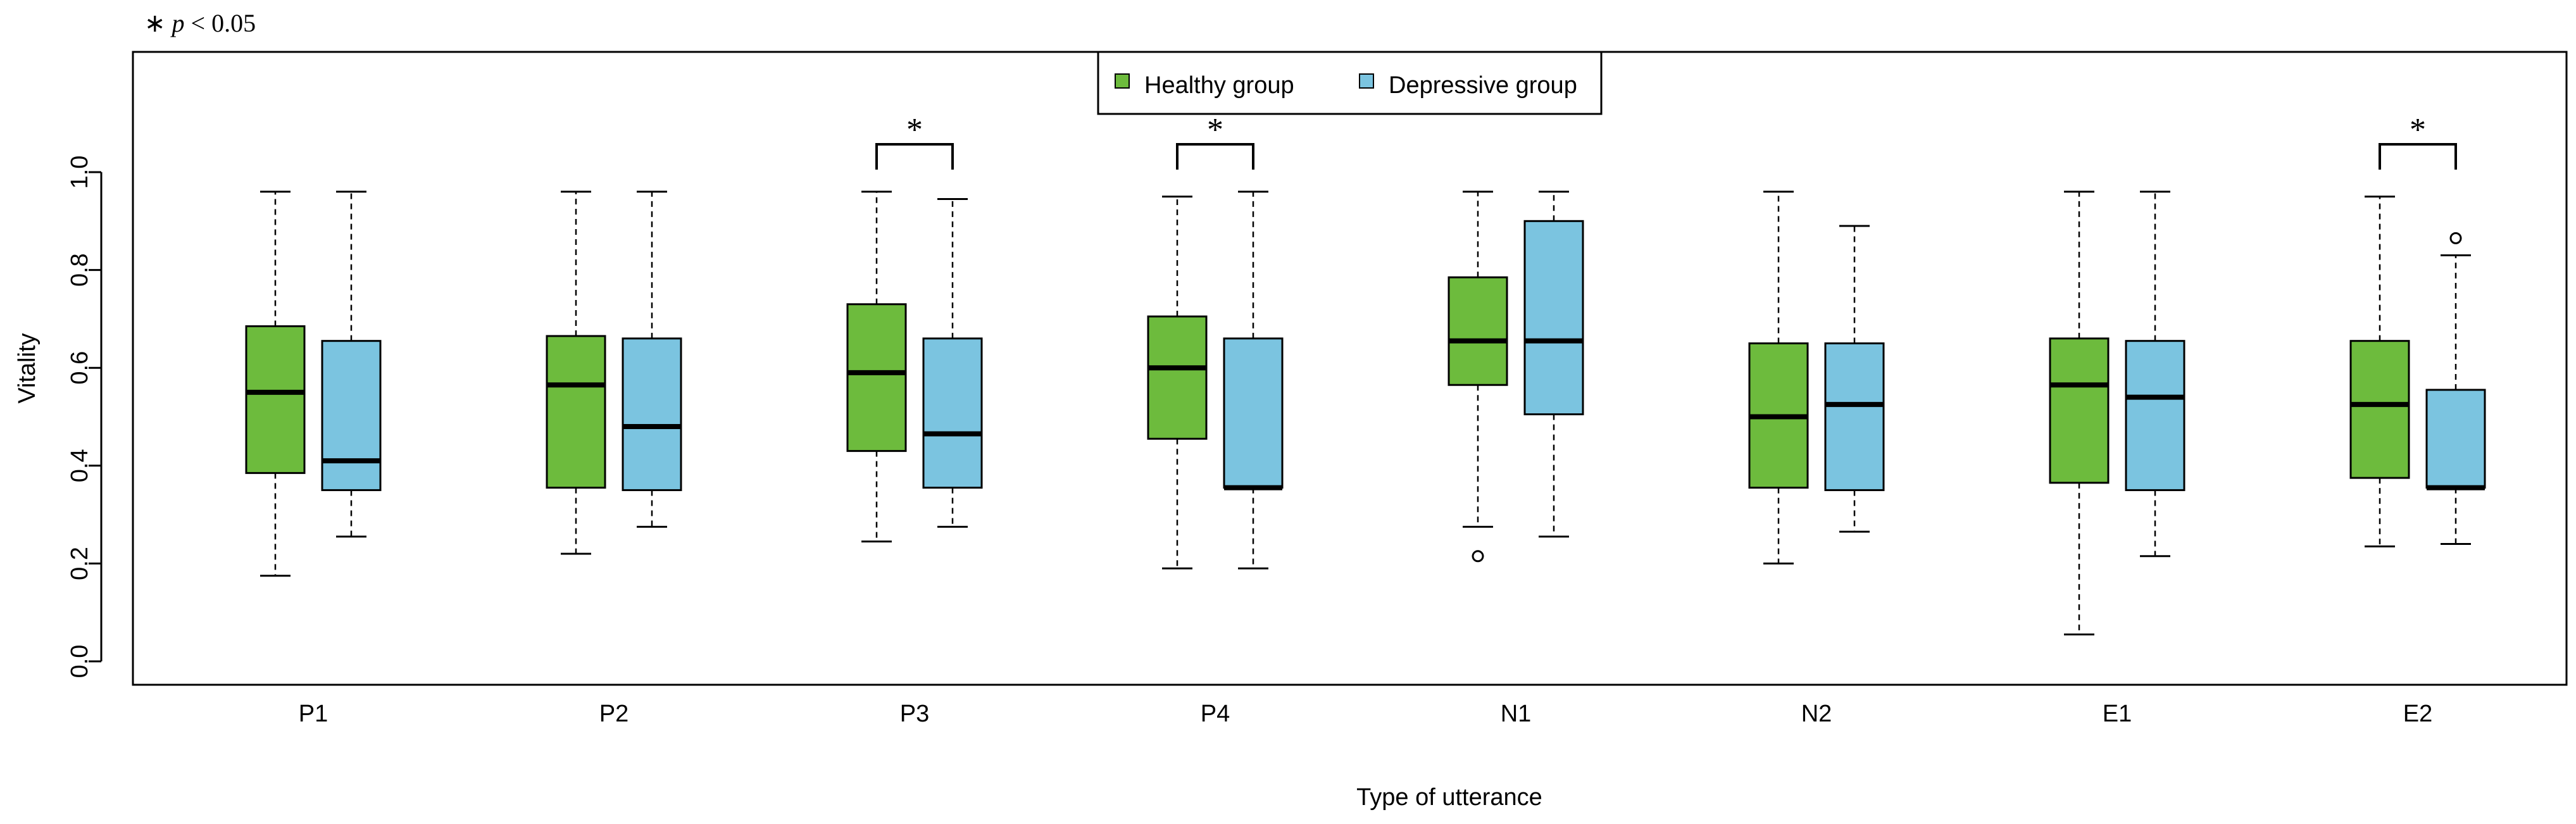  I want to click on box-healthy-N1, so click(1478, 376).